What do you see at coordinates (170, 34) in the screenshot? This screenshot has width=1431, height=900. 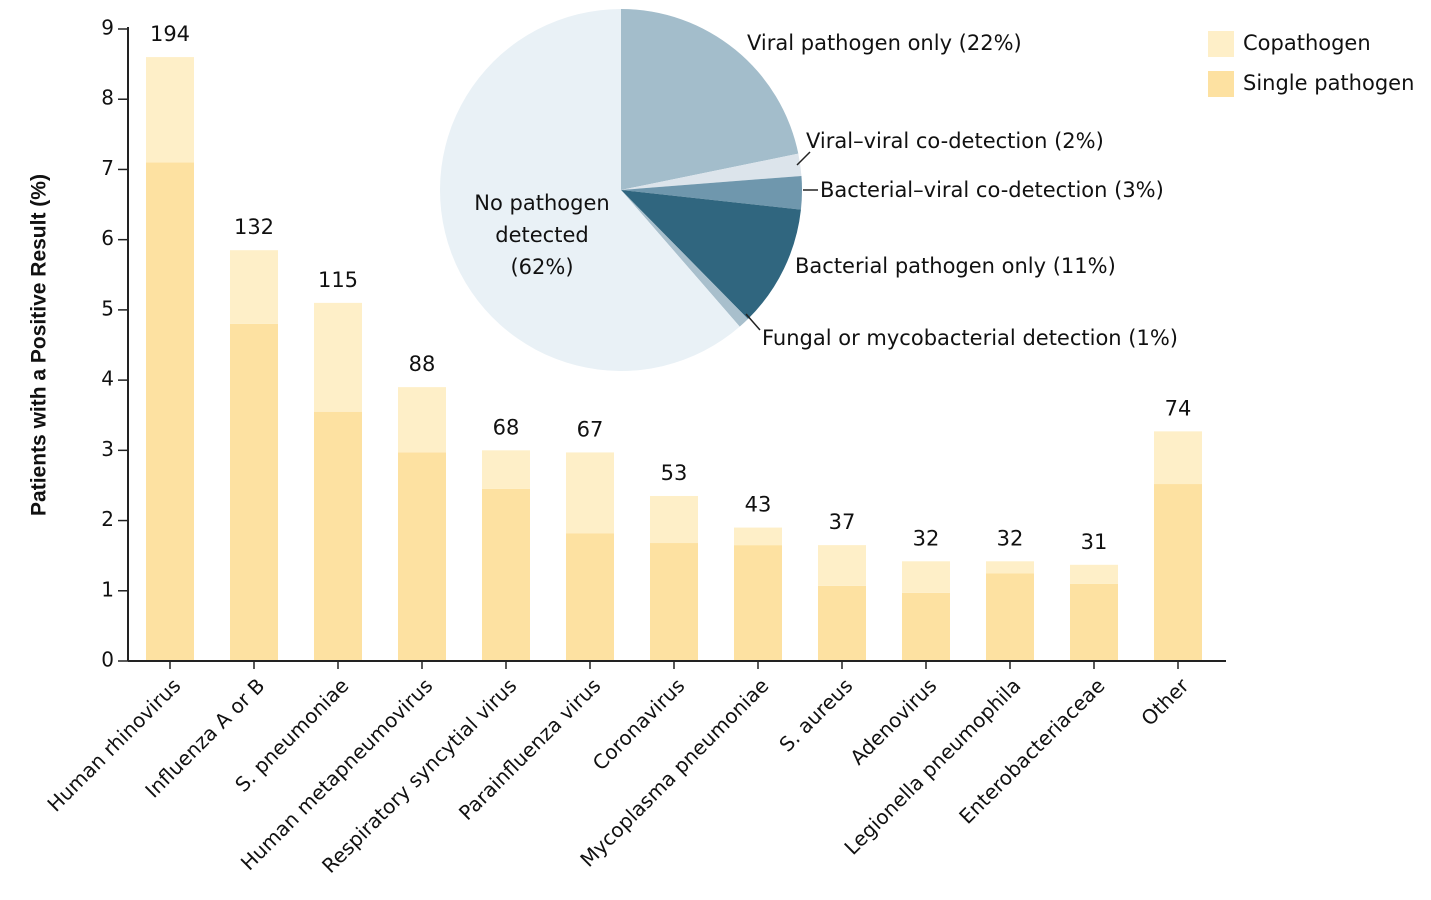 I see `count-label: 194` at bounding box center [170, 34].